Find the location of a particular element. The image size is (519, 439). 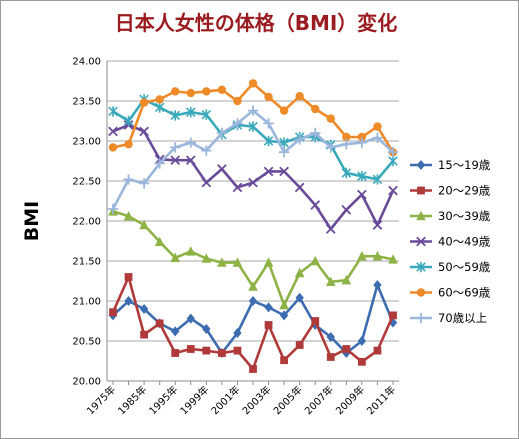

series-circle is located at coordinates (253, 118).